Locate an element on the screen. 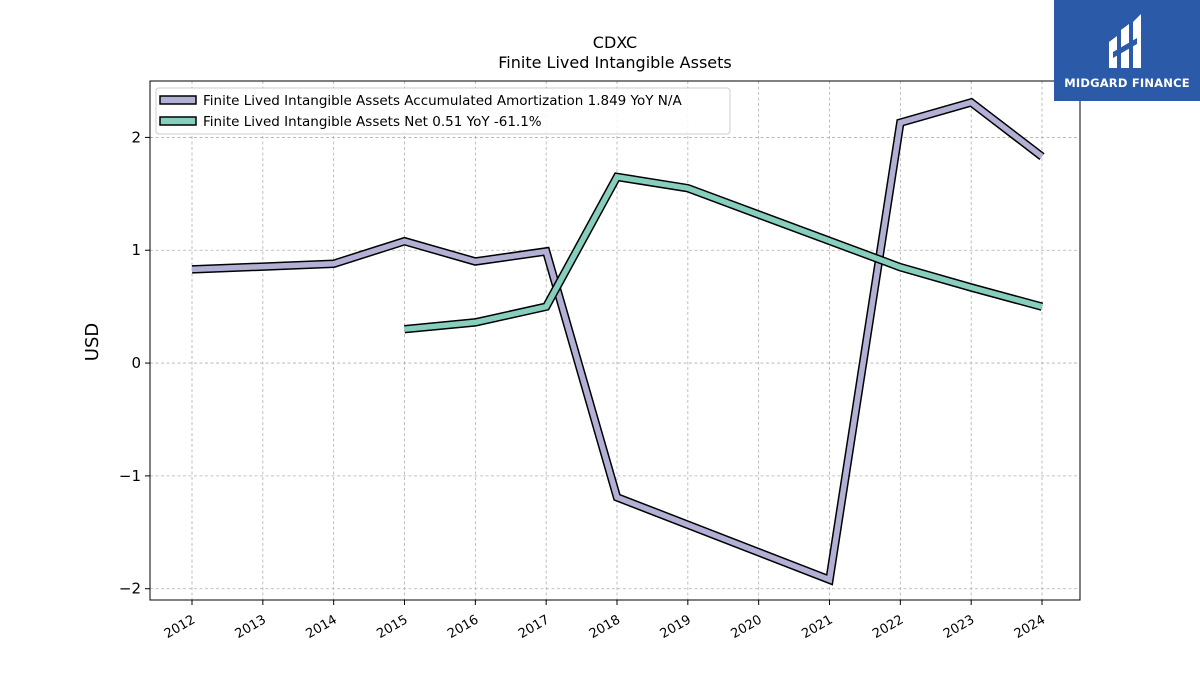 Image resolution: width=1200 pixels, height=675 pixels. y-tick-label: 0 is located at coordinates (136, 363).